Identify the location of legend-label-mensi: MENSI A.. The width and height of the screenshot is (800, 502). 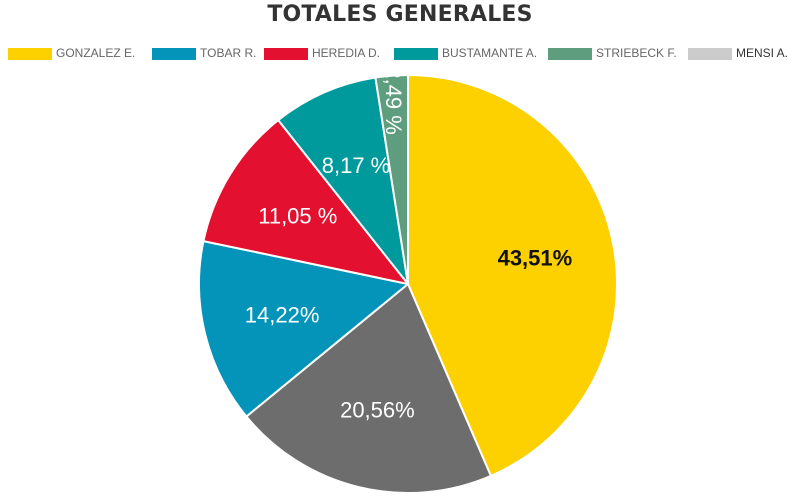
(762, 53).